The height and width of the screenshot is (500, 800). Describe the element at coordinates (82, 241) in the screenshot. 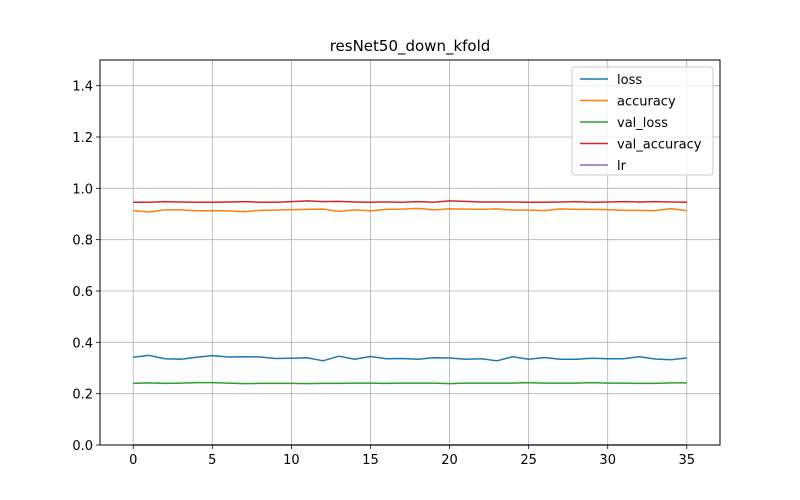

I see `y-tick-label: 0.8` at that location.